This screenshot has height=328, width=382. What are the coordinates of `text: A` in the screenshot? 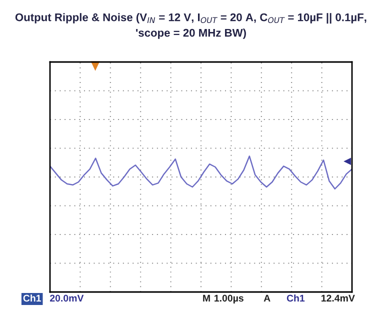 It's located at (267, 298).